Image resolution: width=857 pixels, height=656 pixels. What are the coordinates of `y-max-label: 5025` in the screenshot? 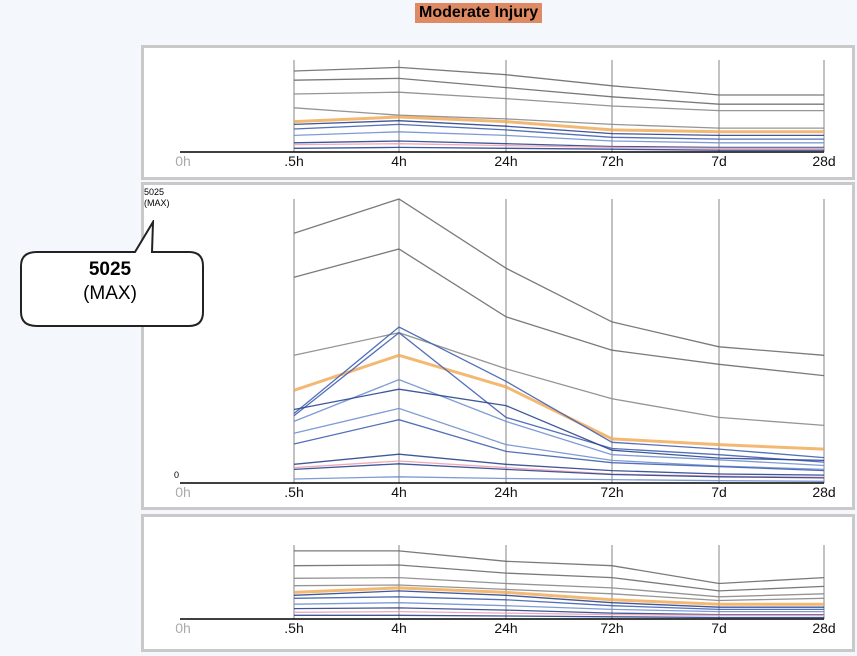 It's located at (154, 192).